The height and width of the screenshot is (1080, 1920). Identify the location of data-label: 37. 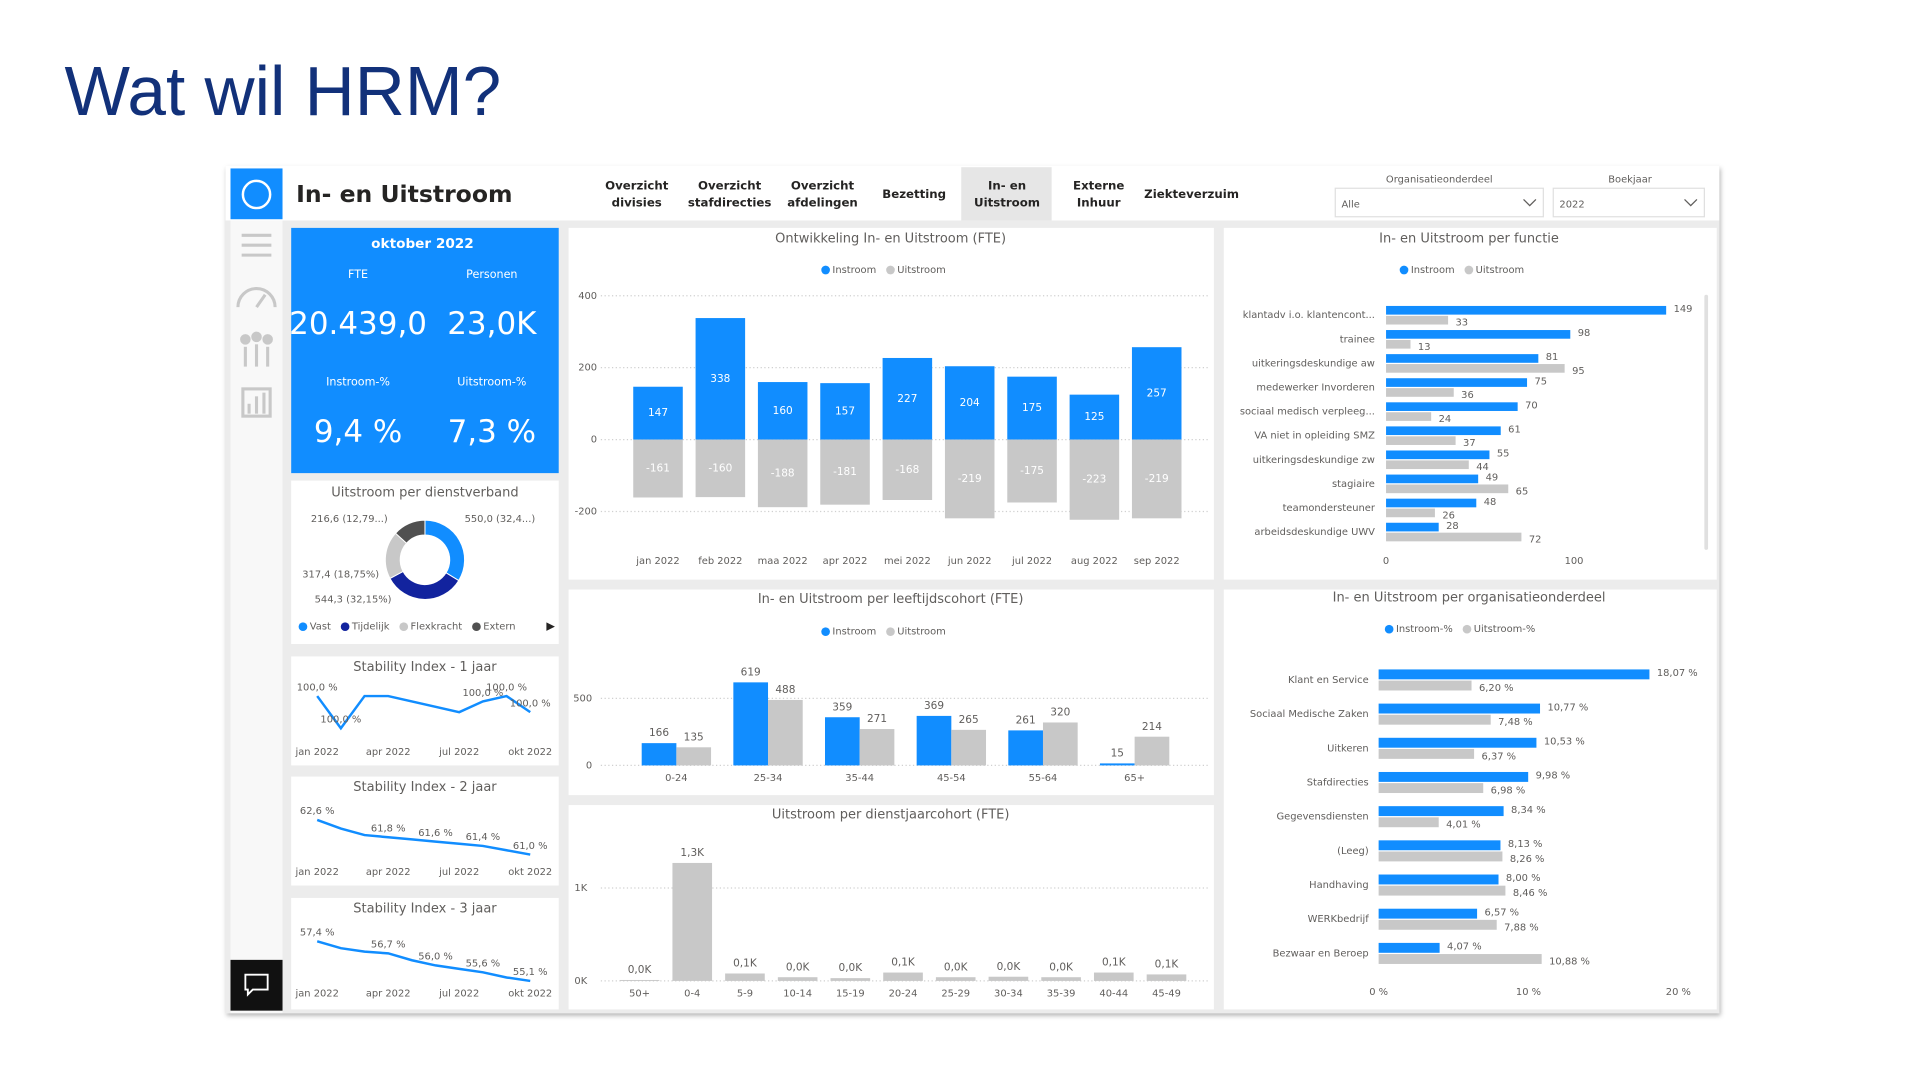
(1469, 443).